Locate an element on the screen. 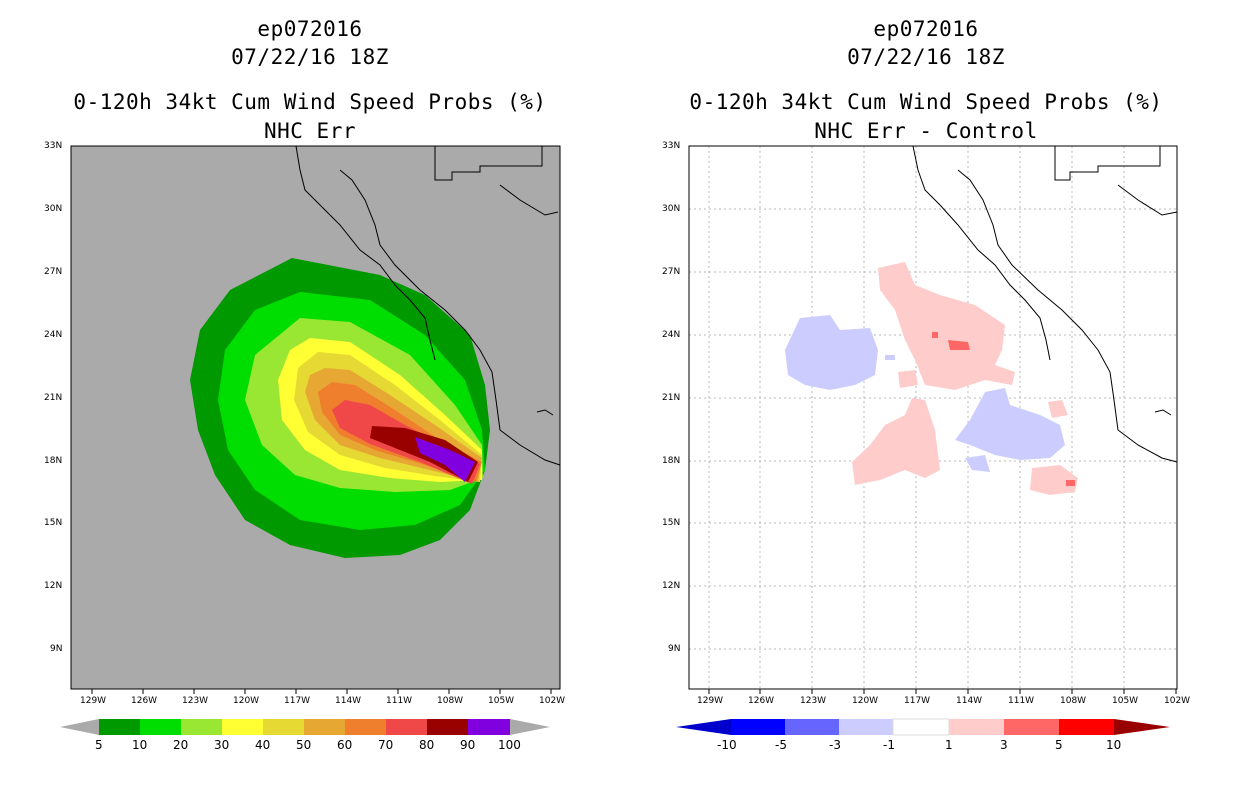 This screenshot has width=1236, height=800. right-lat-label-30n: 30N is located at coordinates (671, 209).